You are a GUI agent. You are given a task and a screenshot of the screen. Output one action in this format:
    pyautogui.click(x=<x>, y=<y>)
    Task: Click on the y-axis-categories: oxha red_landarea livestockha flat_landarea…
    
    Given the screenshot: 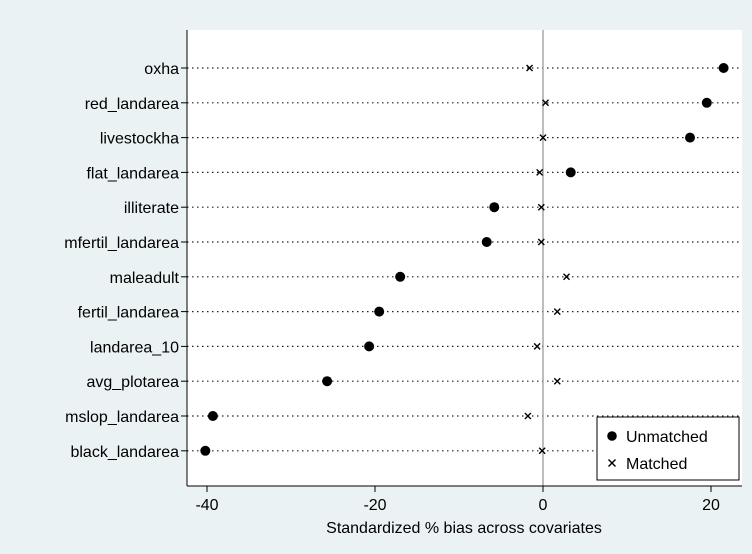 What is the action you would take?
    pyautogui.click(x=125, y=261)
    